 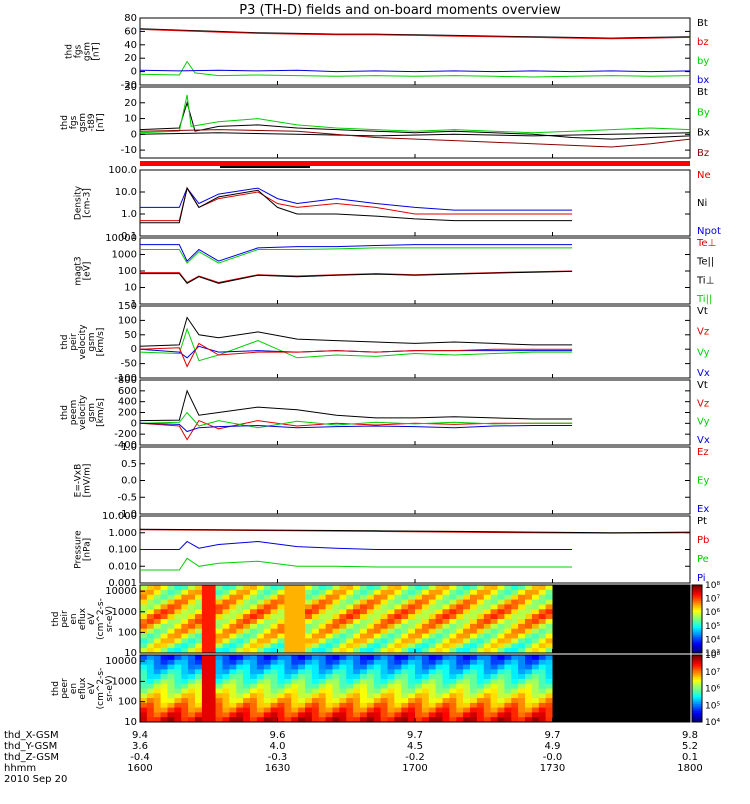 What do you see at coordinates (703, 352) in the screenshot?
I see `legend-entry: Vy` at bounding box center [703, 352].